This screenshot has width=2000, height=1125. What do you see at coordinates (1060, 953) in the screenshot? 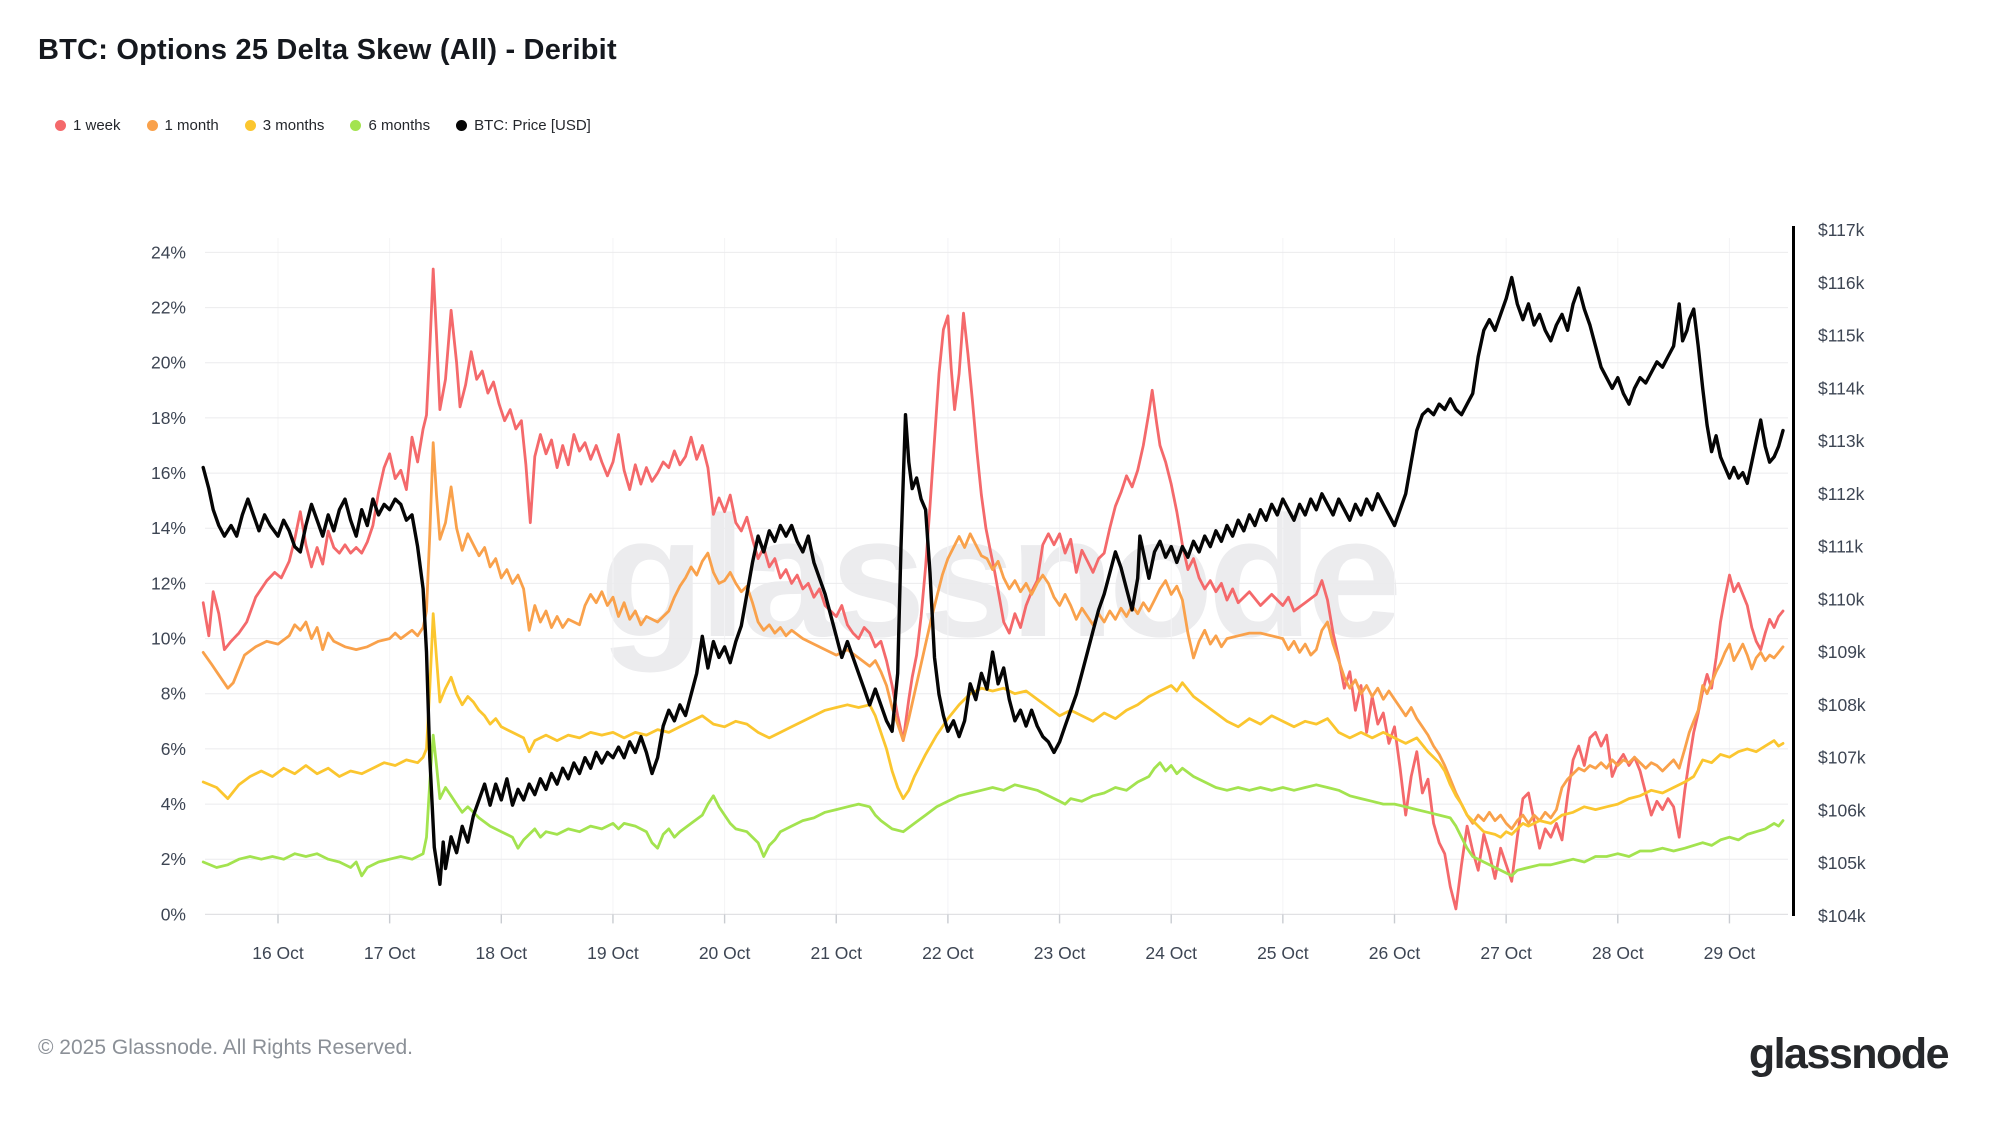
I see `x-tick-label-23-oct: 23 Oct` at bounding box center [1060, 953].